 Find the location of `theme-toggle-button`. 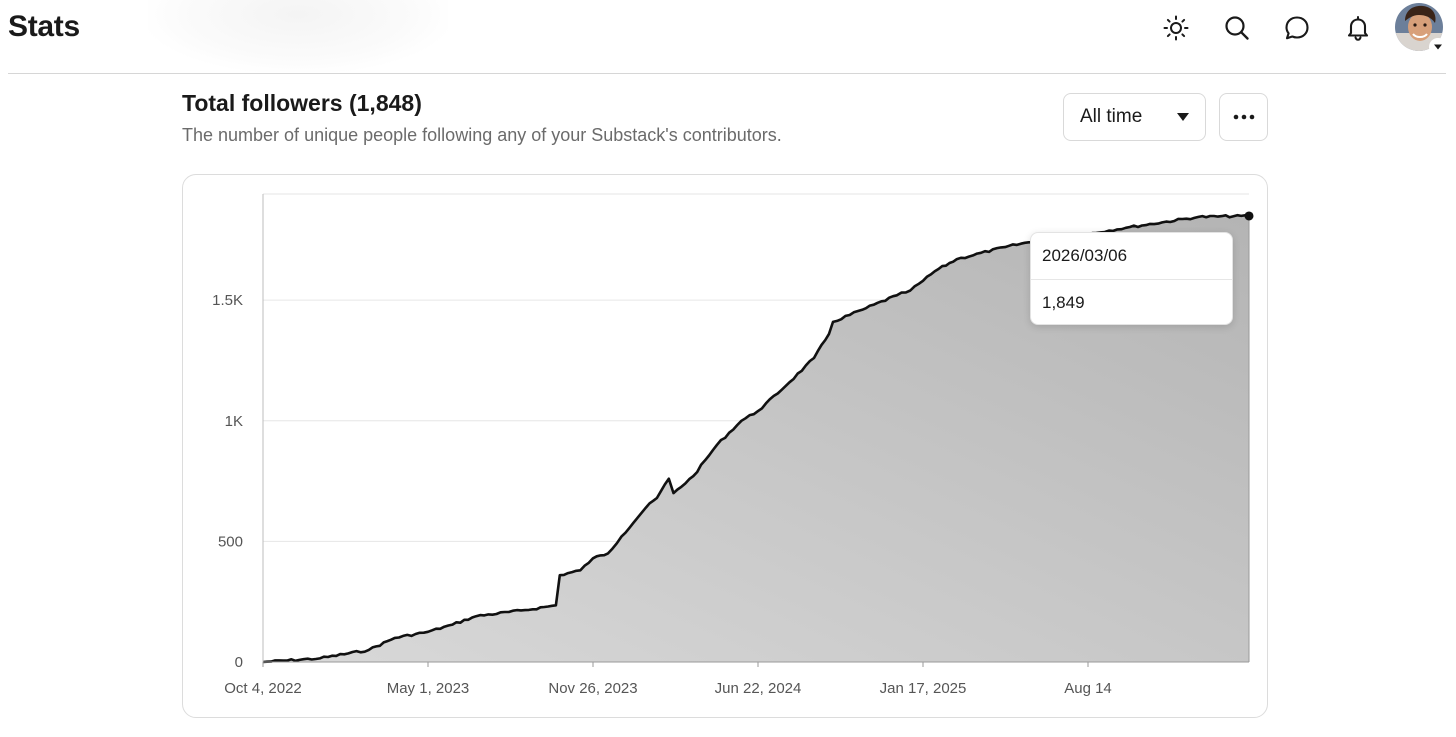

theme-toggle-button is located at coordinates (1176, 28).